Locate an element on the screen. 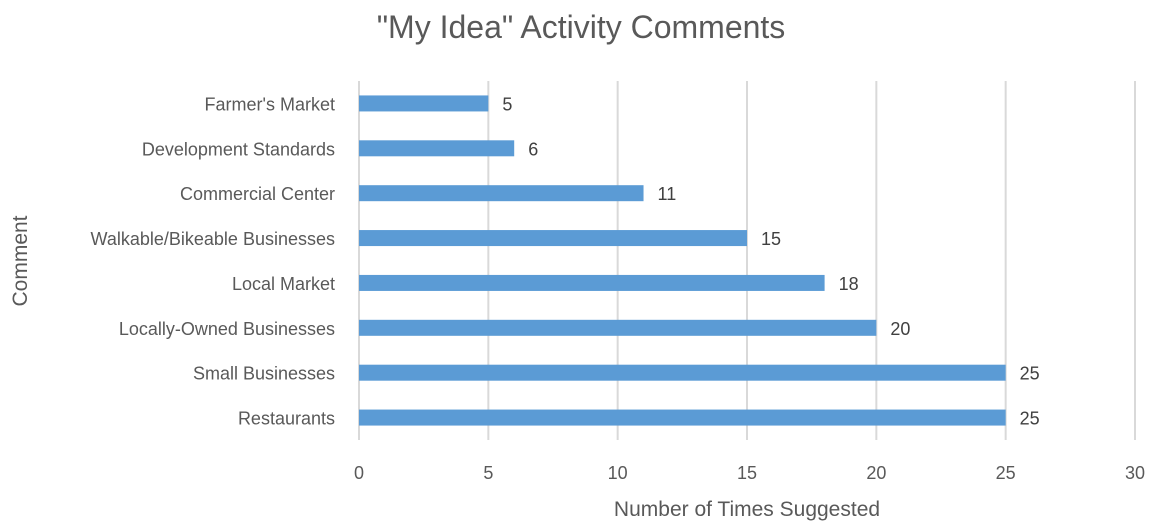 This screenshot has width=1151, height=522. x-tick-label: 15 is located at coordinates (747, 473).